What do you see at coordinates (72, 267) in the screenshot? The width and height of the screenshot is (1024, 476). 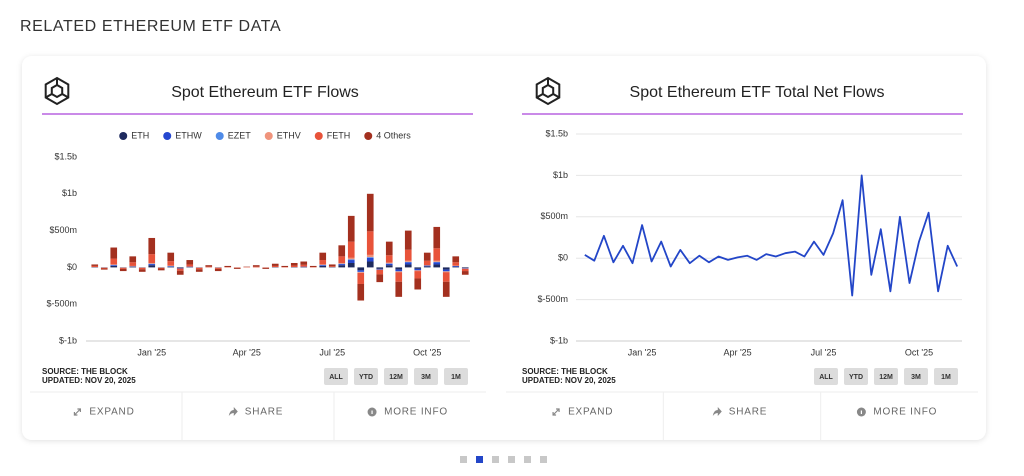 I see `y-tick-label: $0` at bounding box center [72, 267].